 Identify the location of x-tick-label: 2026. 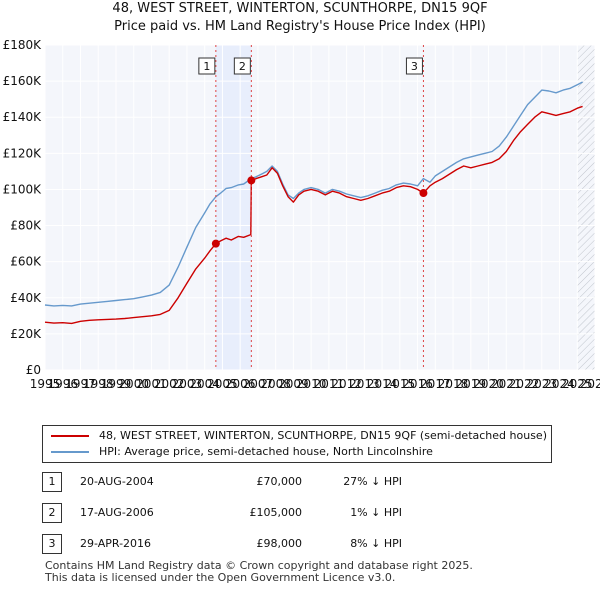
(590, 384).